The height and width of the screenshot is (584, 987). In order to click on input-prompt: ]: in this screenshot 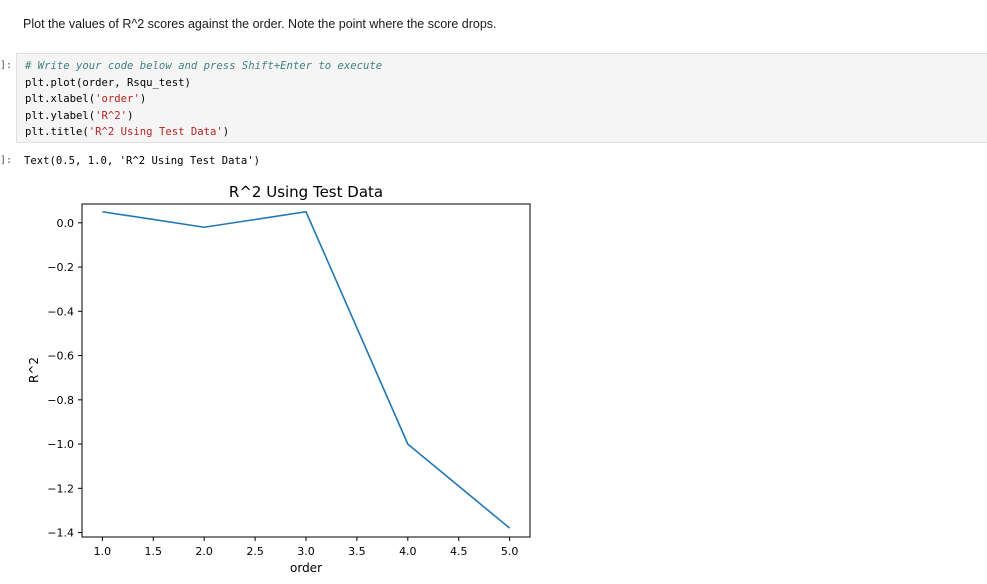, I will do `click(6, 65)`.